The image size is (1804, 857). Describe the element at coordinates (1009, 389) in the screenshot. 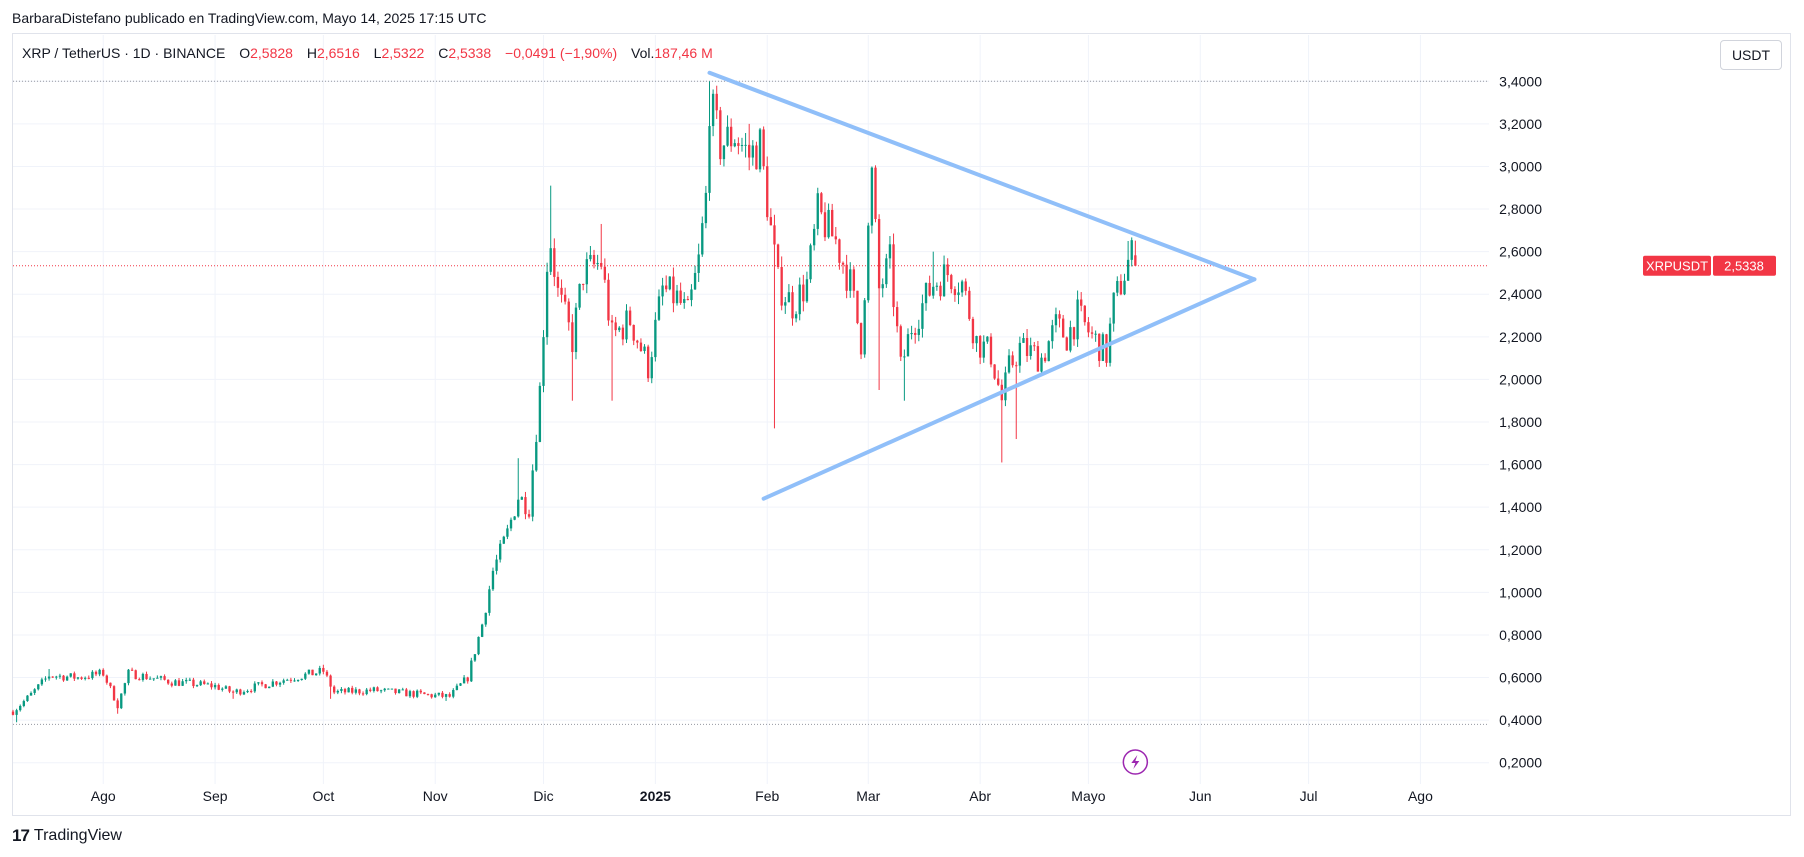

I see `trendline-lower` at that location.